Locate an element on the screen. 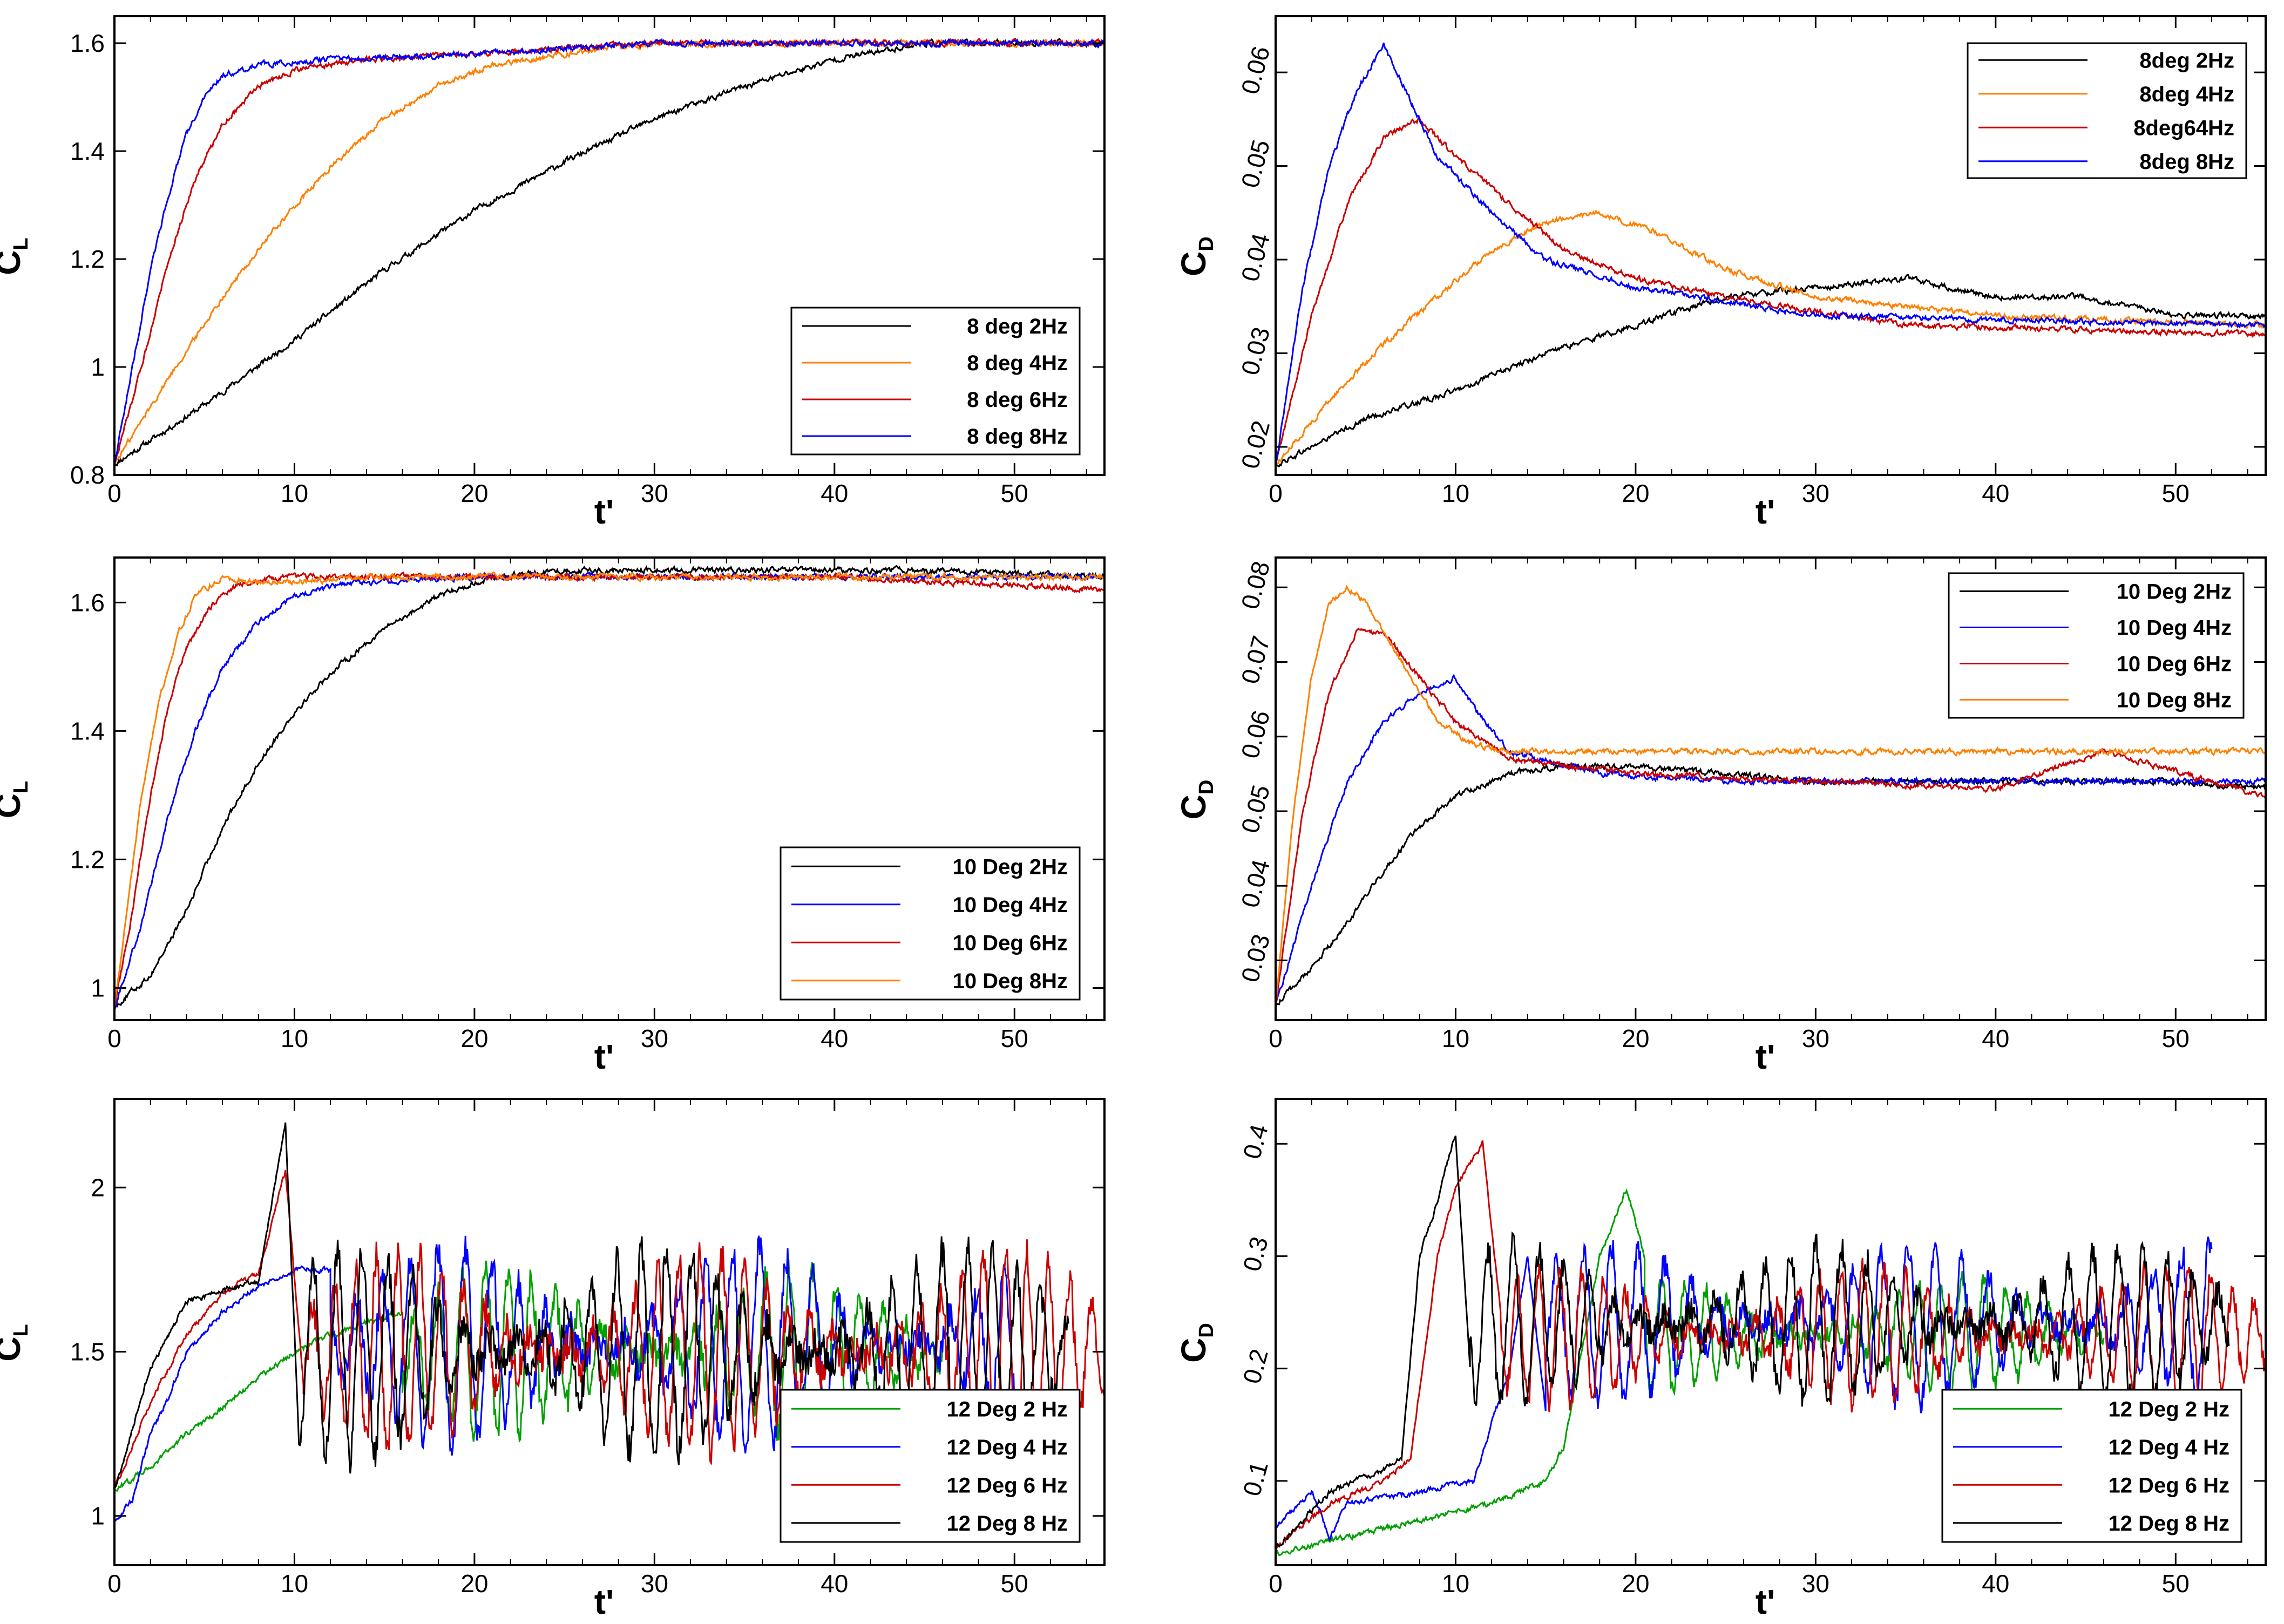 The width and height of the screenshot is (2284, 1624). legend-label: 10 Deg 8Hz is located at coordinates (2174, 701).